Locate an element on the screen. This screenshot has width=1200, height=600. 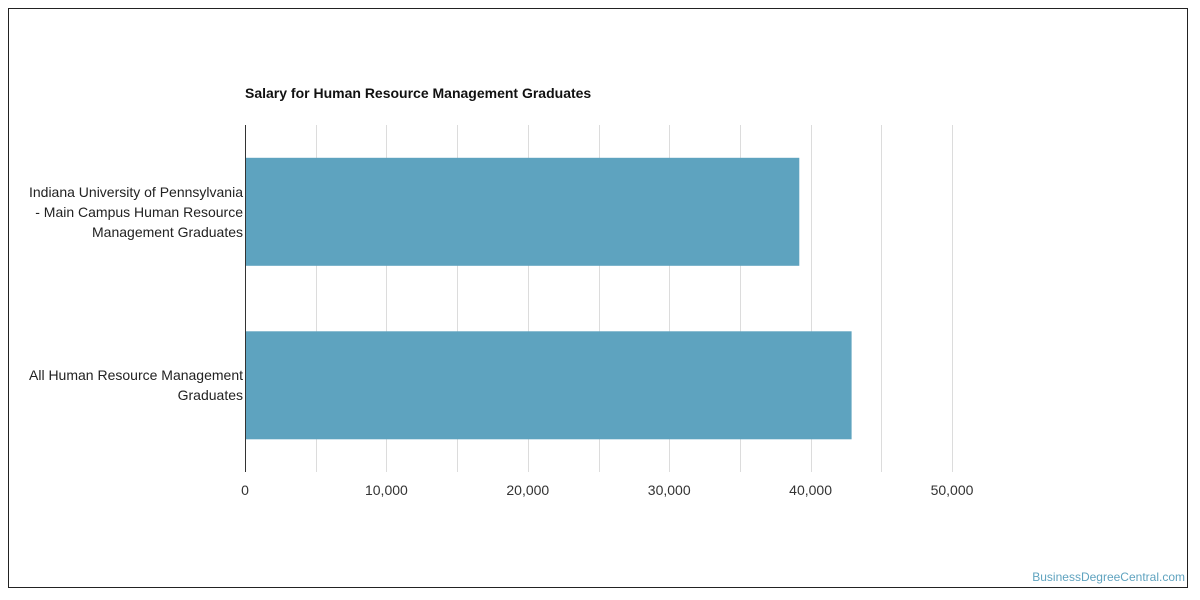
x-tick-label: 20,000 is located at coordinates (527, 490).